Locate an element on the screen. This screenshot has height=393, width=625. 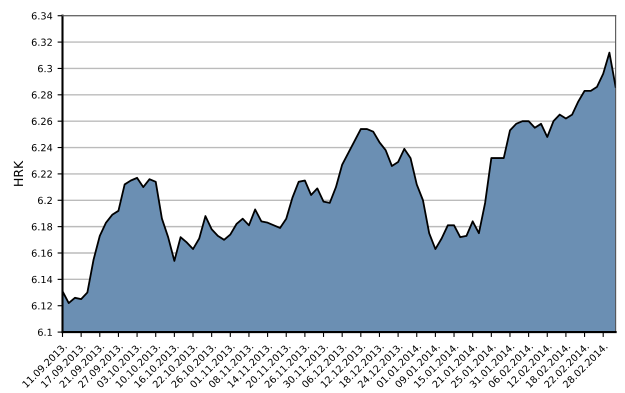
y-tick-label: 6.24 is located at coordinates (42, 148).